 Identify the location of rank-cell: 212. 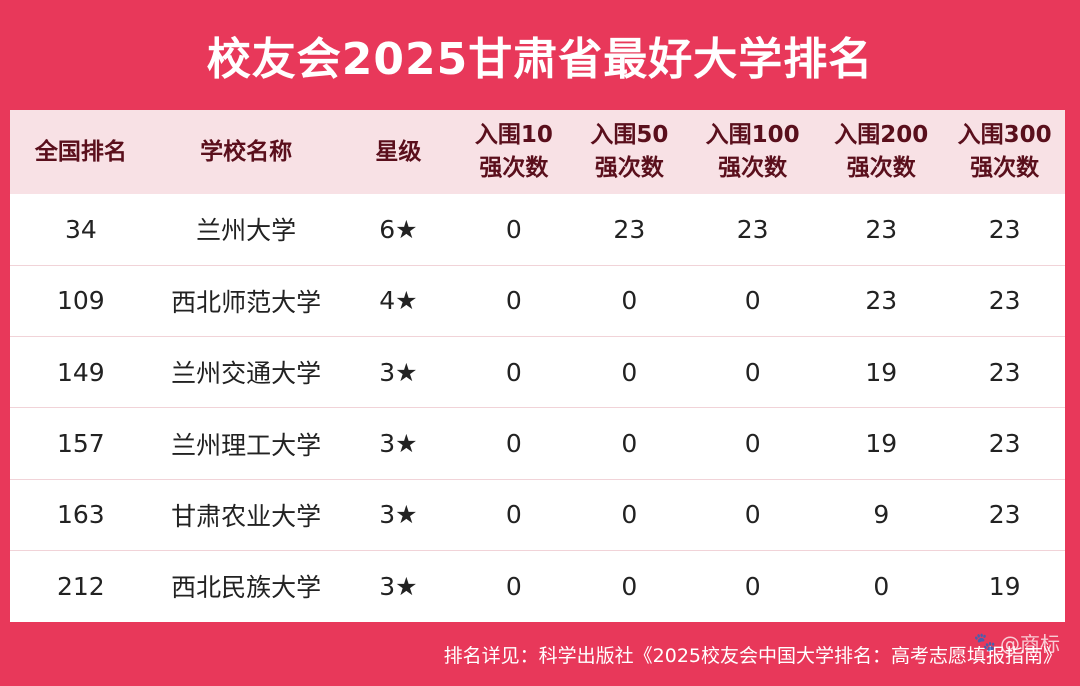
(80, 586).